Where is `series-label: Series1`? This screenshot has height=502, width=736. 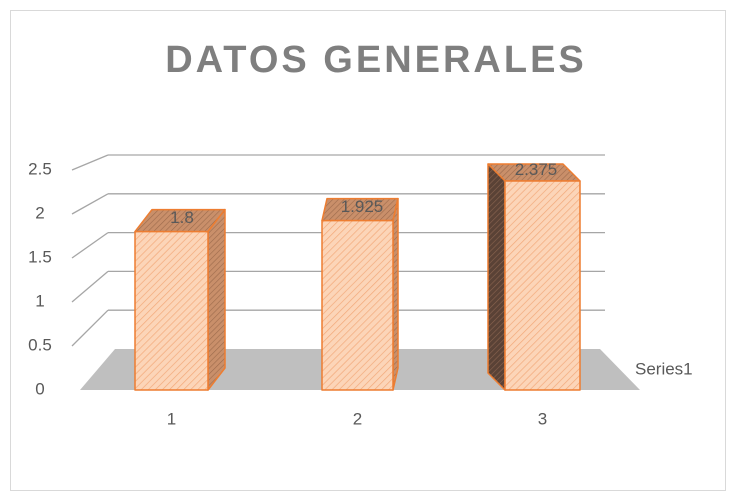 series-label: Series1 is located at coordinates (664, 368).